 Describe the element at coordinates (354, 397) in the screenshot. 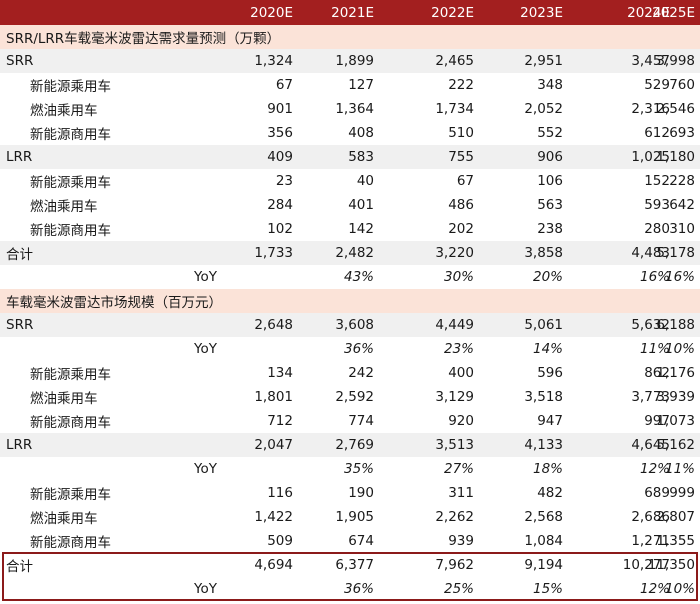

I see `value-cell: 2,592` at that location.